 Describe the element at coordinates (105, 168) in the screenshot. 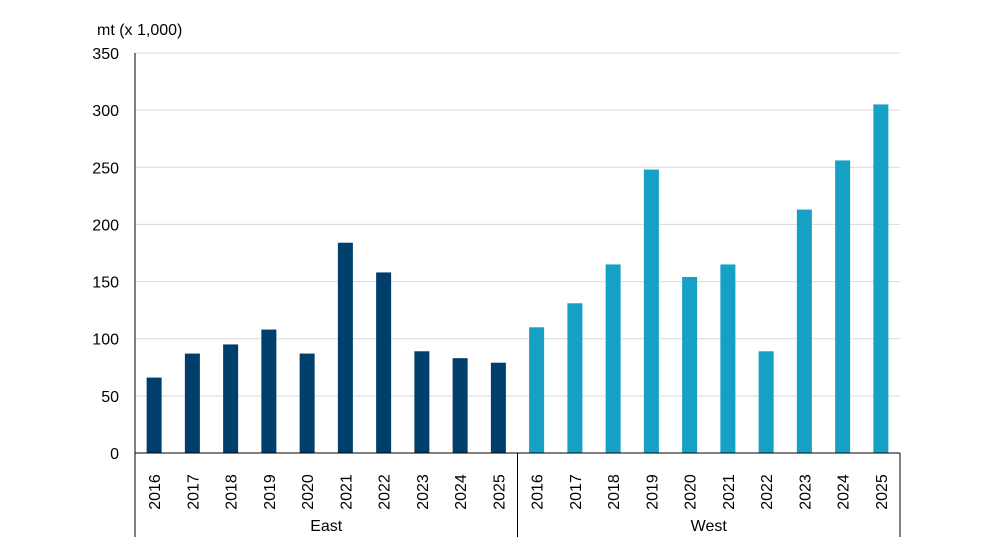

I see `y-tick-label: 250` at that location.